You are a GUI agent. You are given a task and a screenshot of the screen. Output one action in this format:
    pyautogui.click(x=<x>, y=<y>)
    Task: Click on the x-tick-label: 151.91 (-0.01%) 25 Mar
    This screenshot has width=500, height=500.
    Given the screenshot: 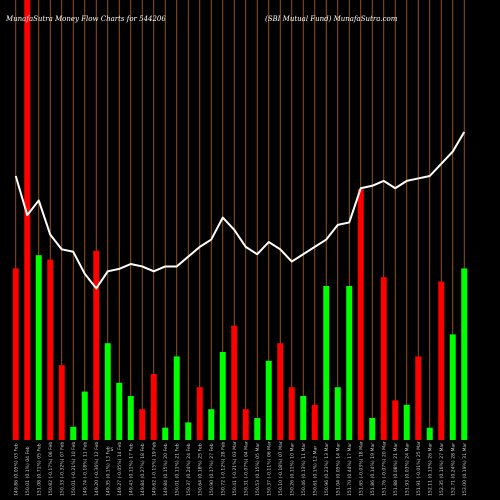 What is the action you would take?
    pyautogui.click(x=419, y=468)
    